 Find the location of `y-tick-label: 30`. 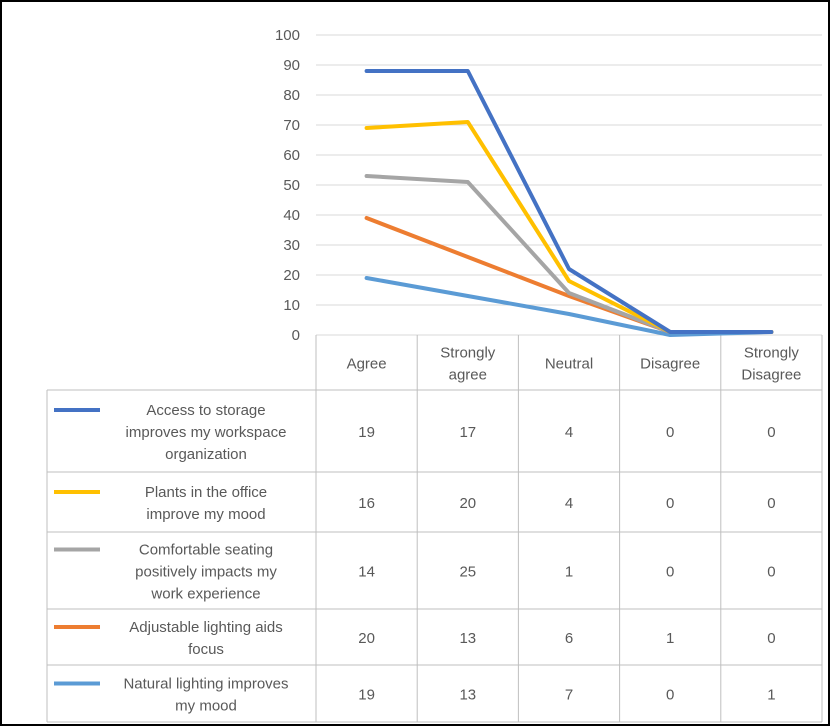

y-tick-label: 30 is located at coordinates (291, 245).